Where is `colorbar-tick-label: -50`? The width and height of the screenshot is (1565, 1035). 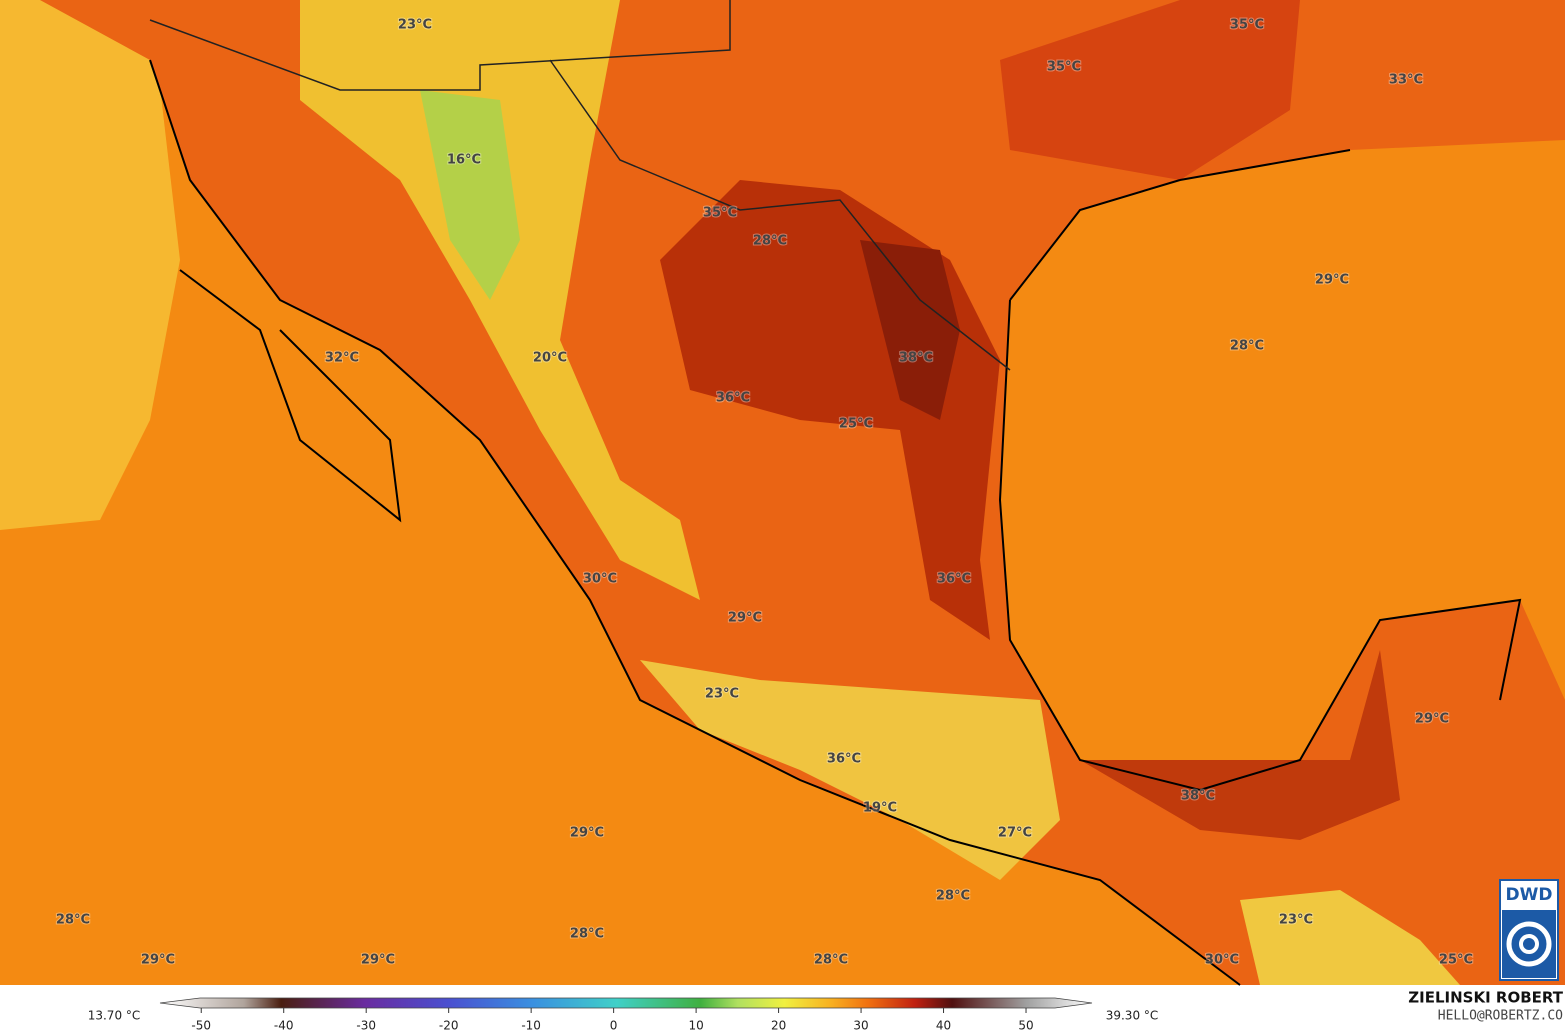
colorbar-tick-label: -50 is located at coordinates (201, 1026).